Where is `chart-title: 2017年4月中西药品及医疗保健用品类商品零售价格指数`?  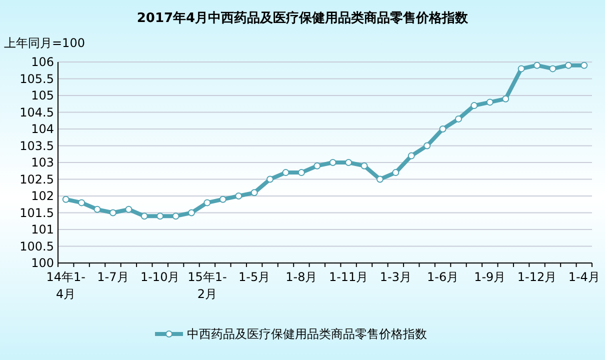 chart-title: 2017年4月中西药品及医疗保健用品类商品零售价格指数 is located at coordinates (303, 18).